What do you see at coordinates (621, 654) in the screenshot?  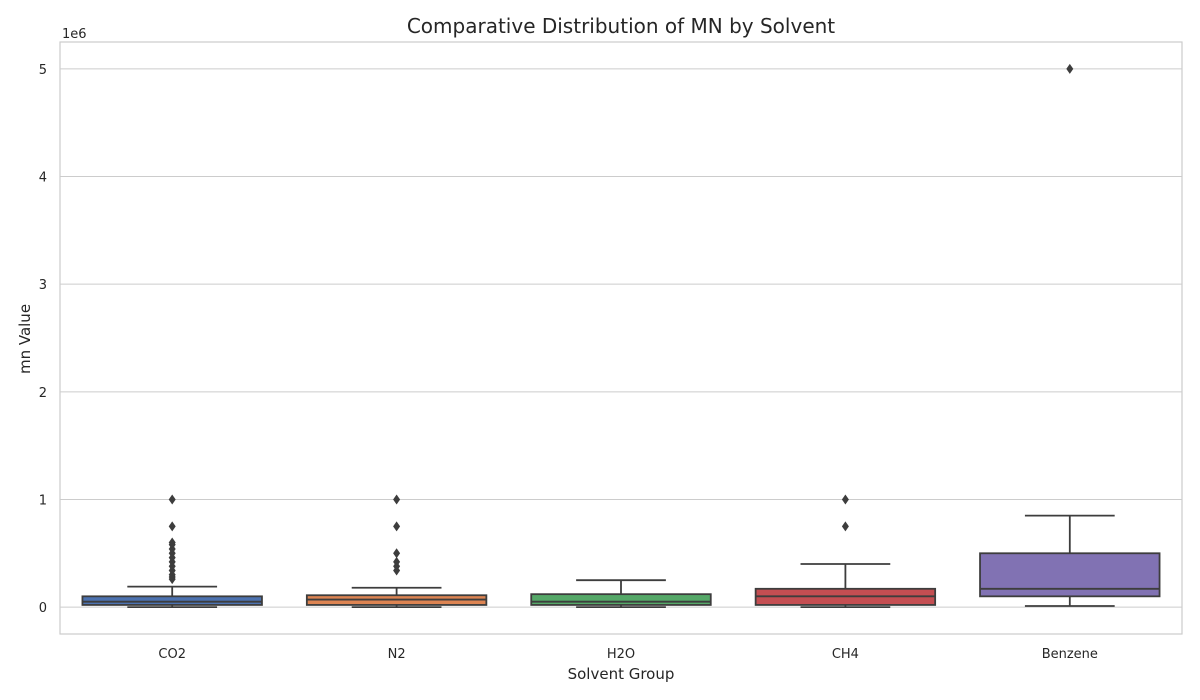 I see `x-tick-label: H2O` at bounding box center [621, 654].